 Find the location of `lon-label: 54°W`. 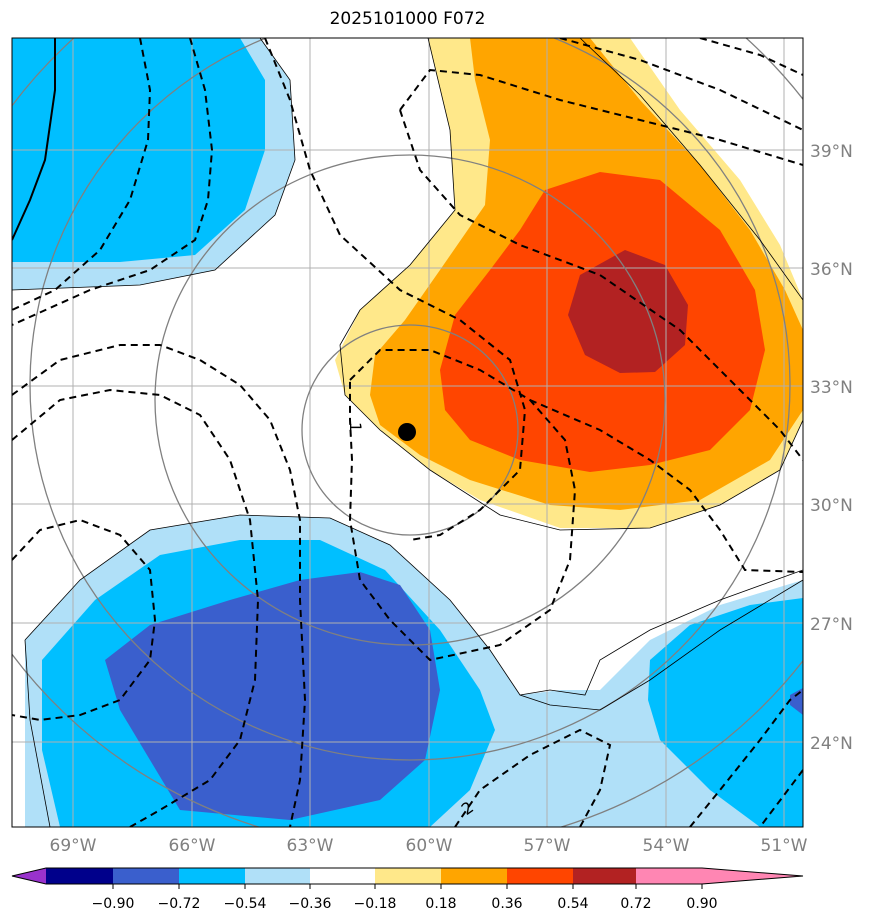

lon-label: 54°W is located at coordinates (666, 846).